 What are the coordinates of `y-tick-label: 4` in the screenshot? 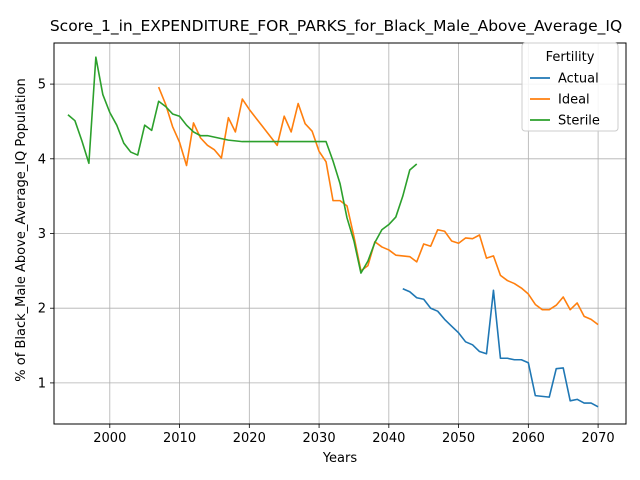 It's located at (42, 159).